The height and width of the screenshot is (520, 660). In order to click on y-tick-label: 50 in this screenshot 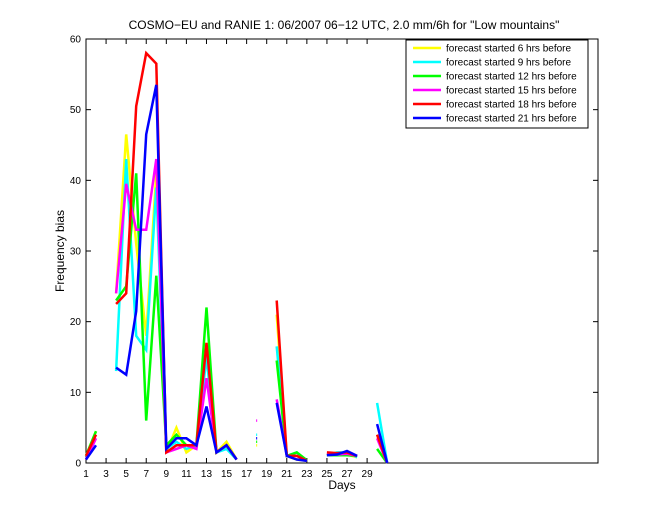, I will do `click(76, 110)`.